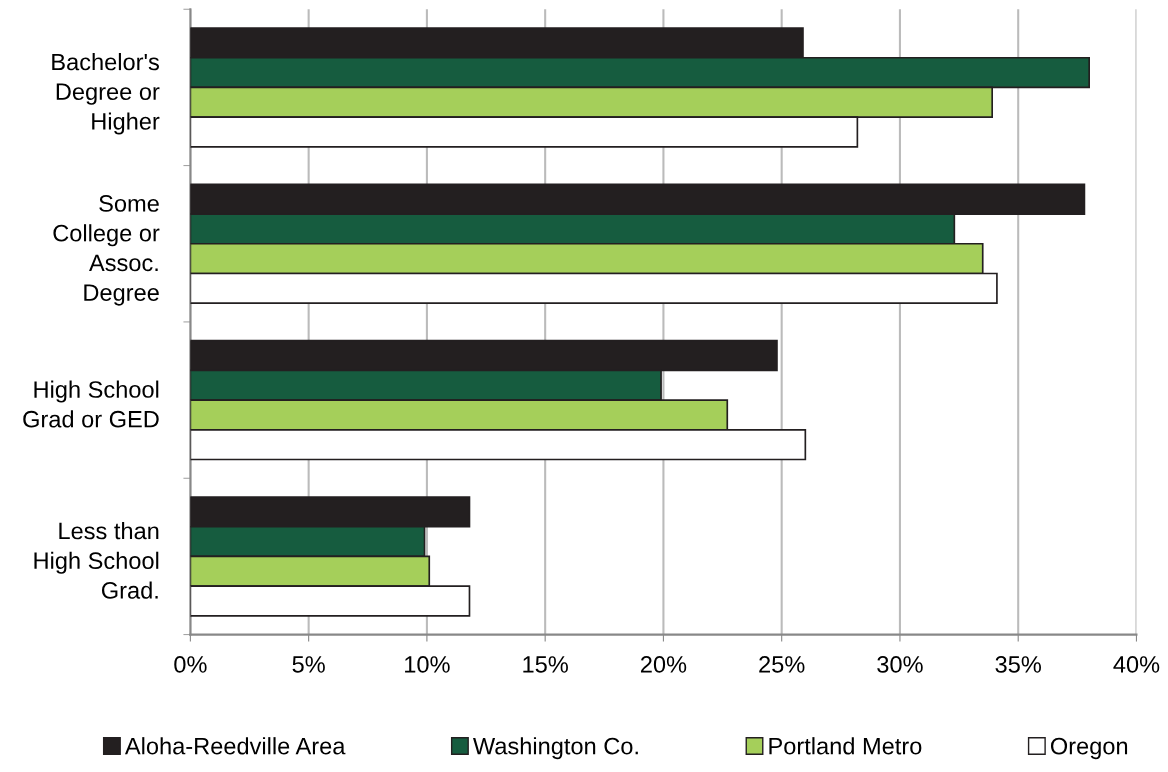 The height and width of the screenshot is (772, 1168). What do you see at coordinates (1018, 664) in the screenshot?
I see `x-tick-label: 35%` at bounding box center [1018, 664].